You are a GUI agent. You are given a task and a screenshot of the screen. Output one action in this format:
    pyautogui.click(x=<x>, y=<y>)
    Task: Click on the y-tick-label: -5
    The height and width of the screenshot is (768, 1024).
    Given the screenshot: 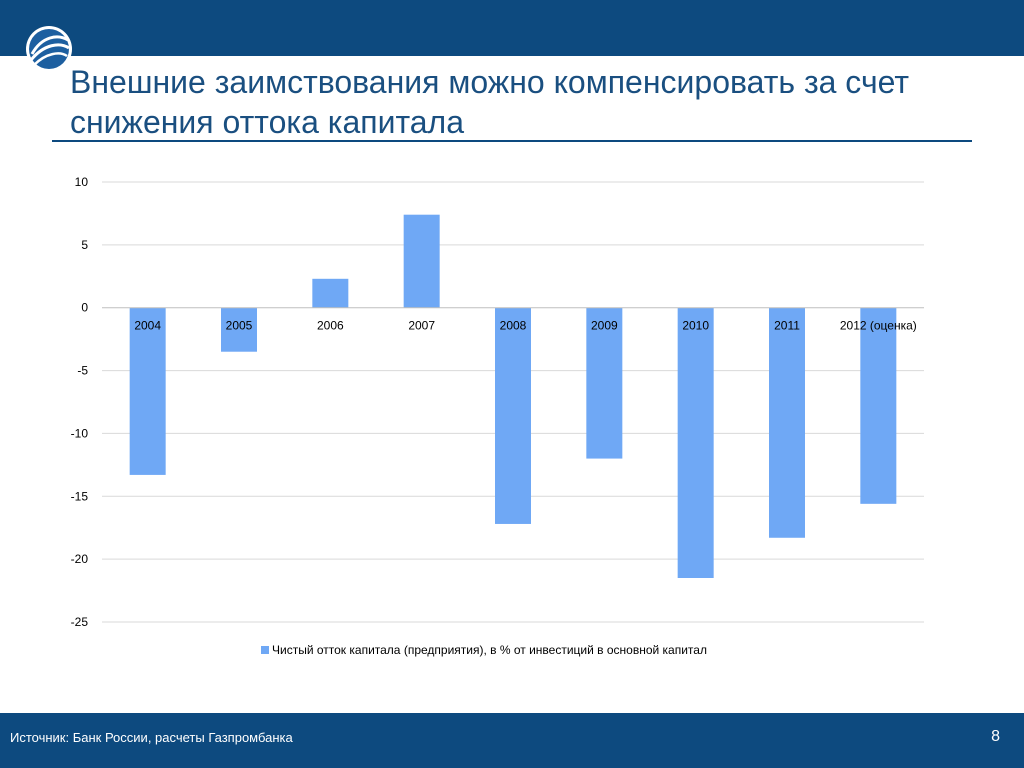 What is the action you would take?
    pyautogui.click(x=82, y=371)
    